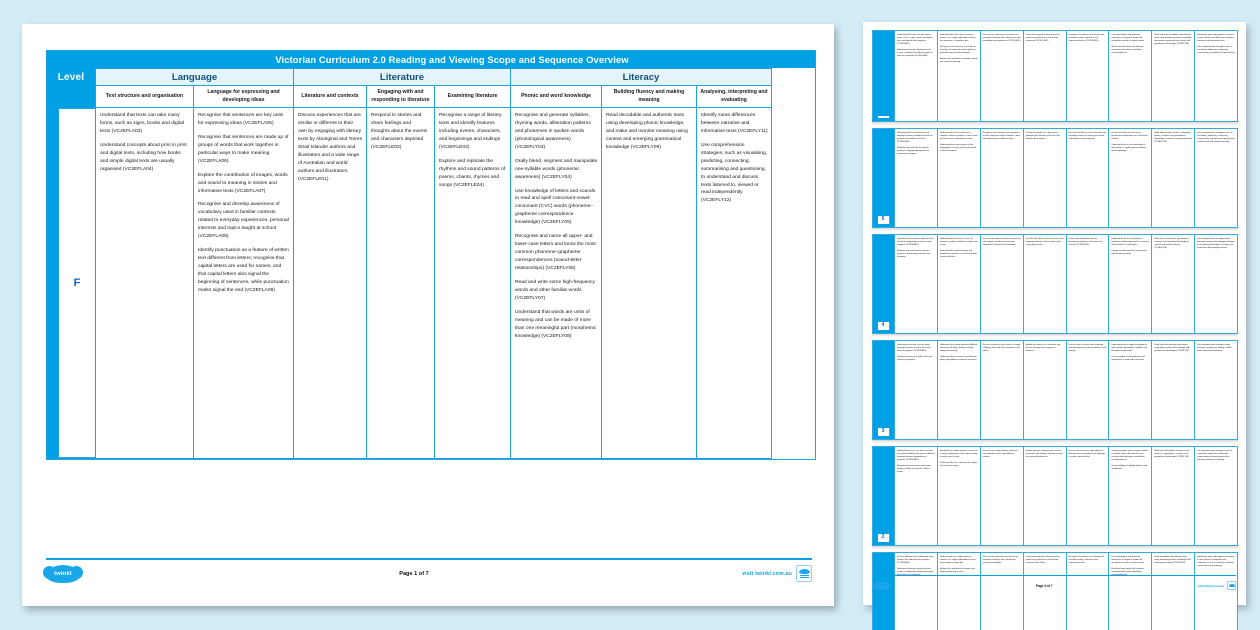  I want to click on subheader-text-structure: Text structure and organisation, so click(144, 97).